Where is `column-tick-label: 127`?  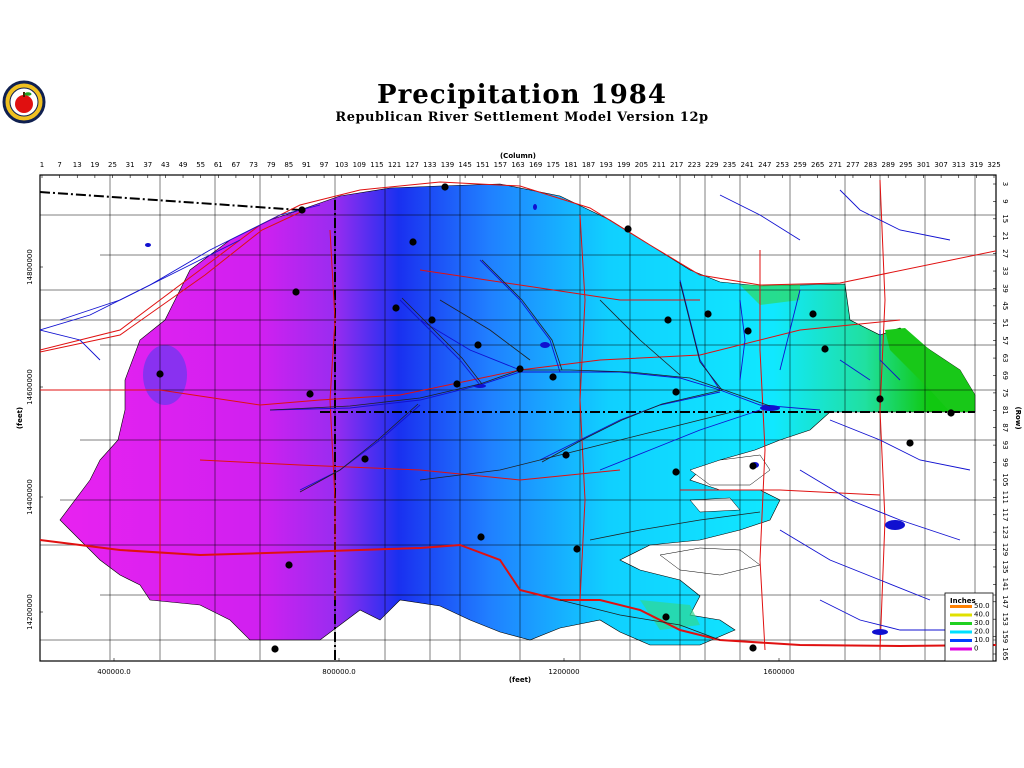
column-tick-label: 127 is located at coordinates (412, 165).